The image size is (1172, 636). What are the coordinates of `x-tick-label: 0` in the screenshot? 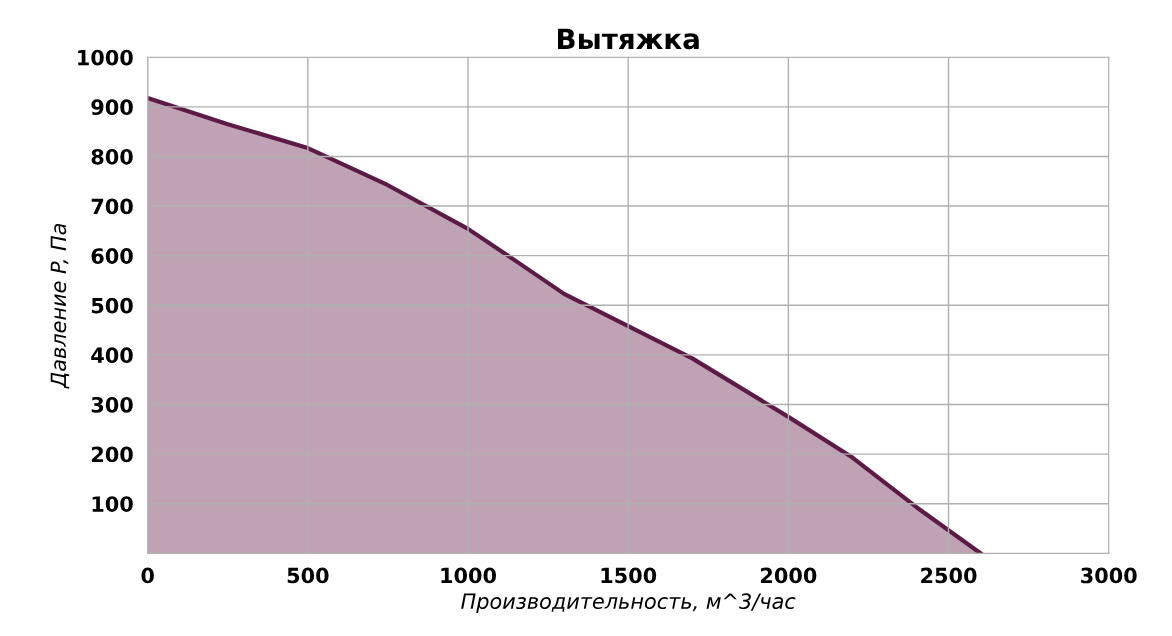 It's located at (147, 575).